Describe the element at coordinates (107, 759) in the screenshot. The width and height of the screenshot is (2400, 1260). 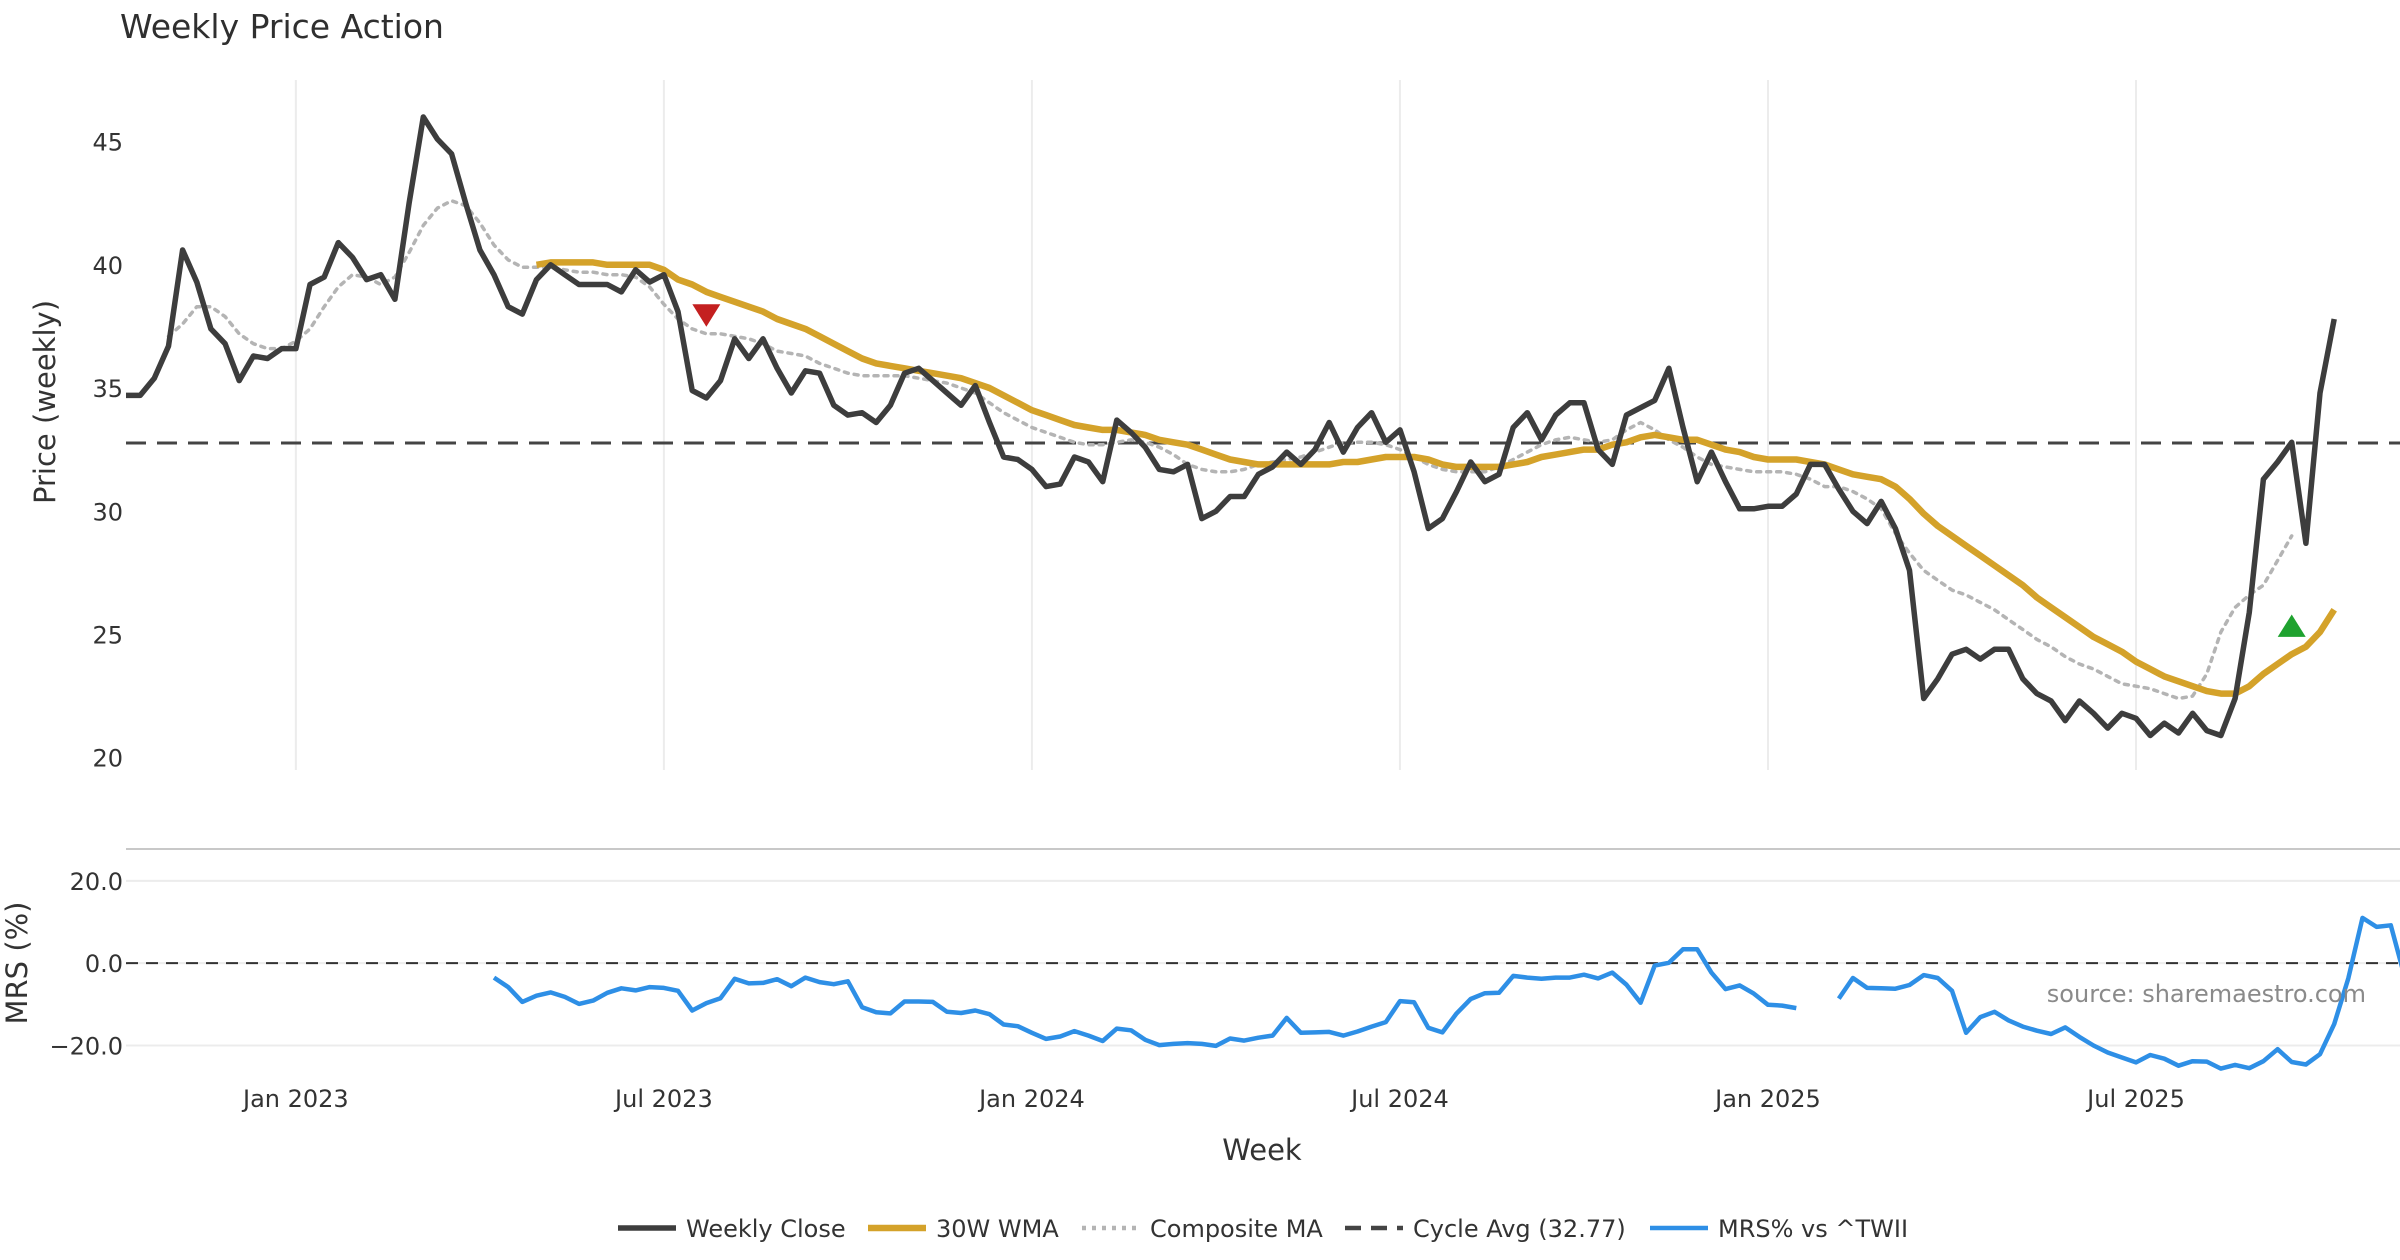
I see `y-tick-label: 20` at that location.